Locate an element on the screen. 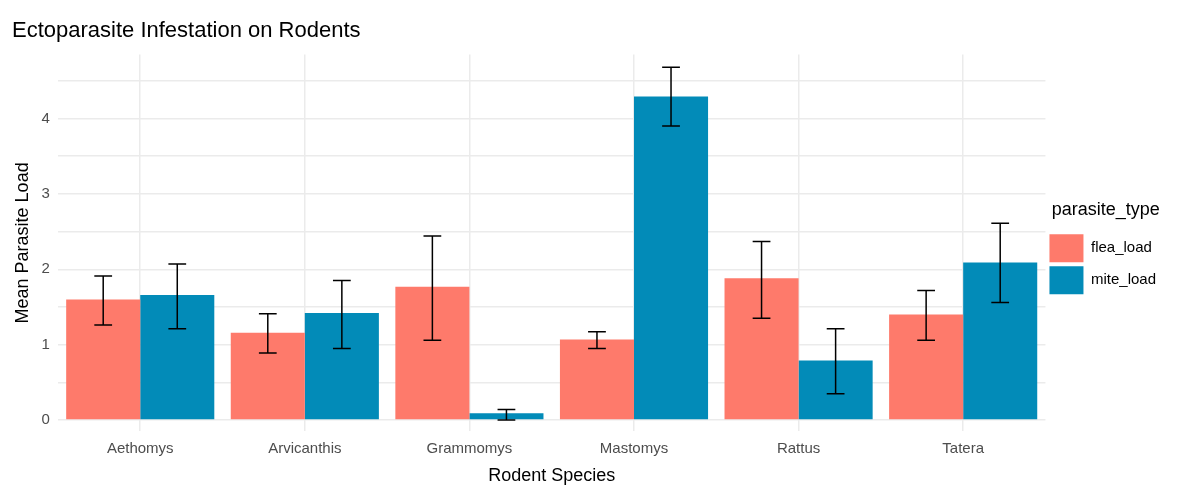 Image resolution: width=1184 pixels, height=495 pixels. x-tick-label: Rattus is located at coordinates (798, 447).